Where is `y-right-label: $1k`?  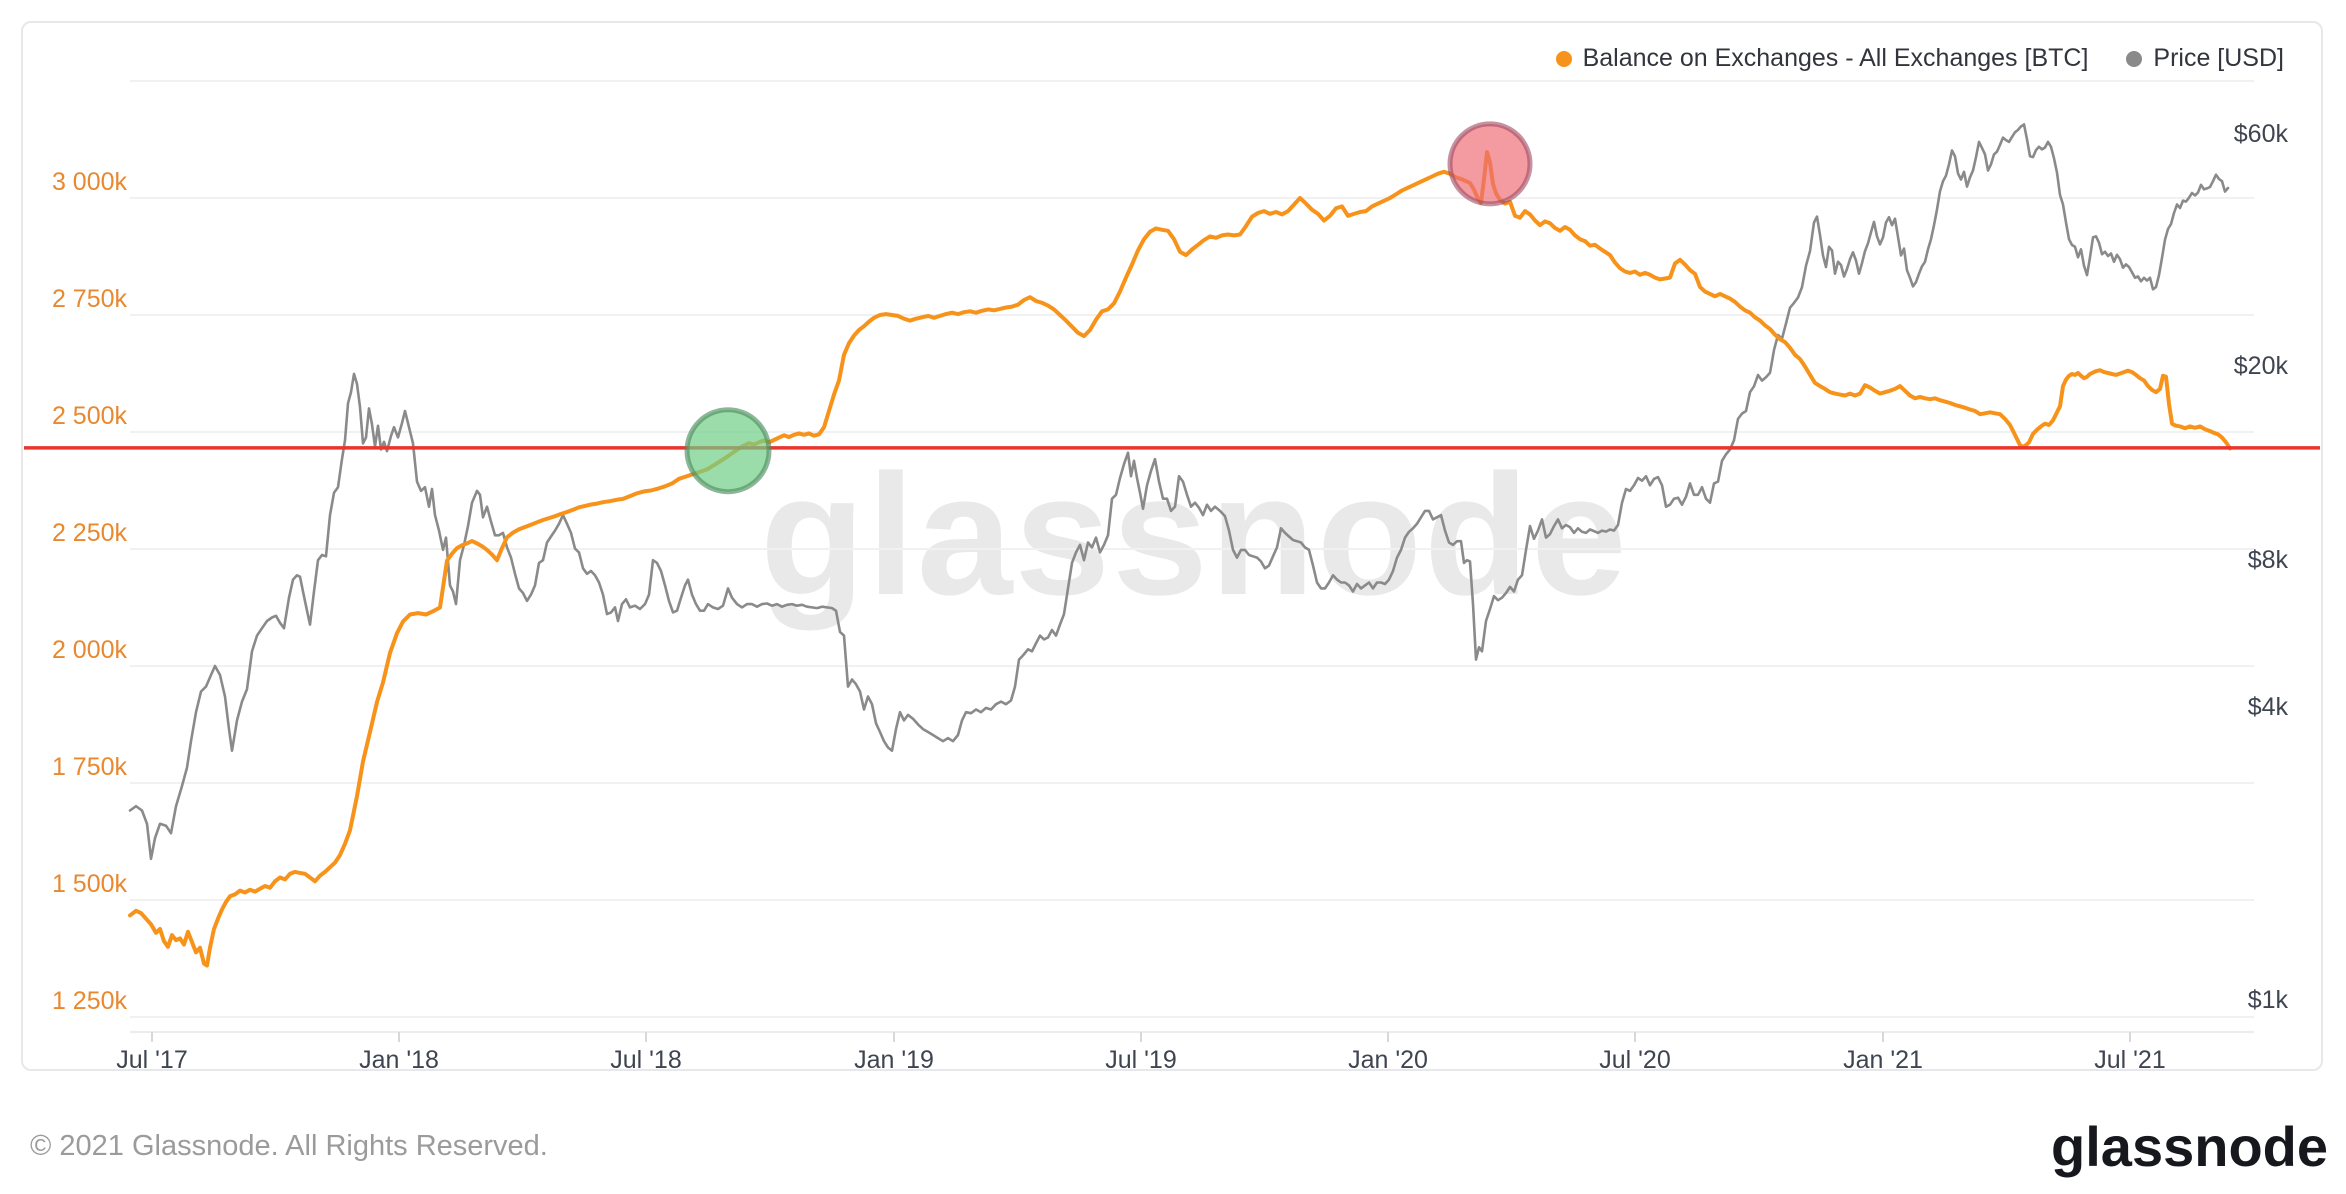
y-right-label: $1k is located at coordinates (2267, 1000).